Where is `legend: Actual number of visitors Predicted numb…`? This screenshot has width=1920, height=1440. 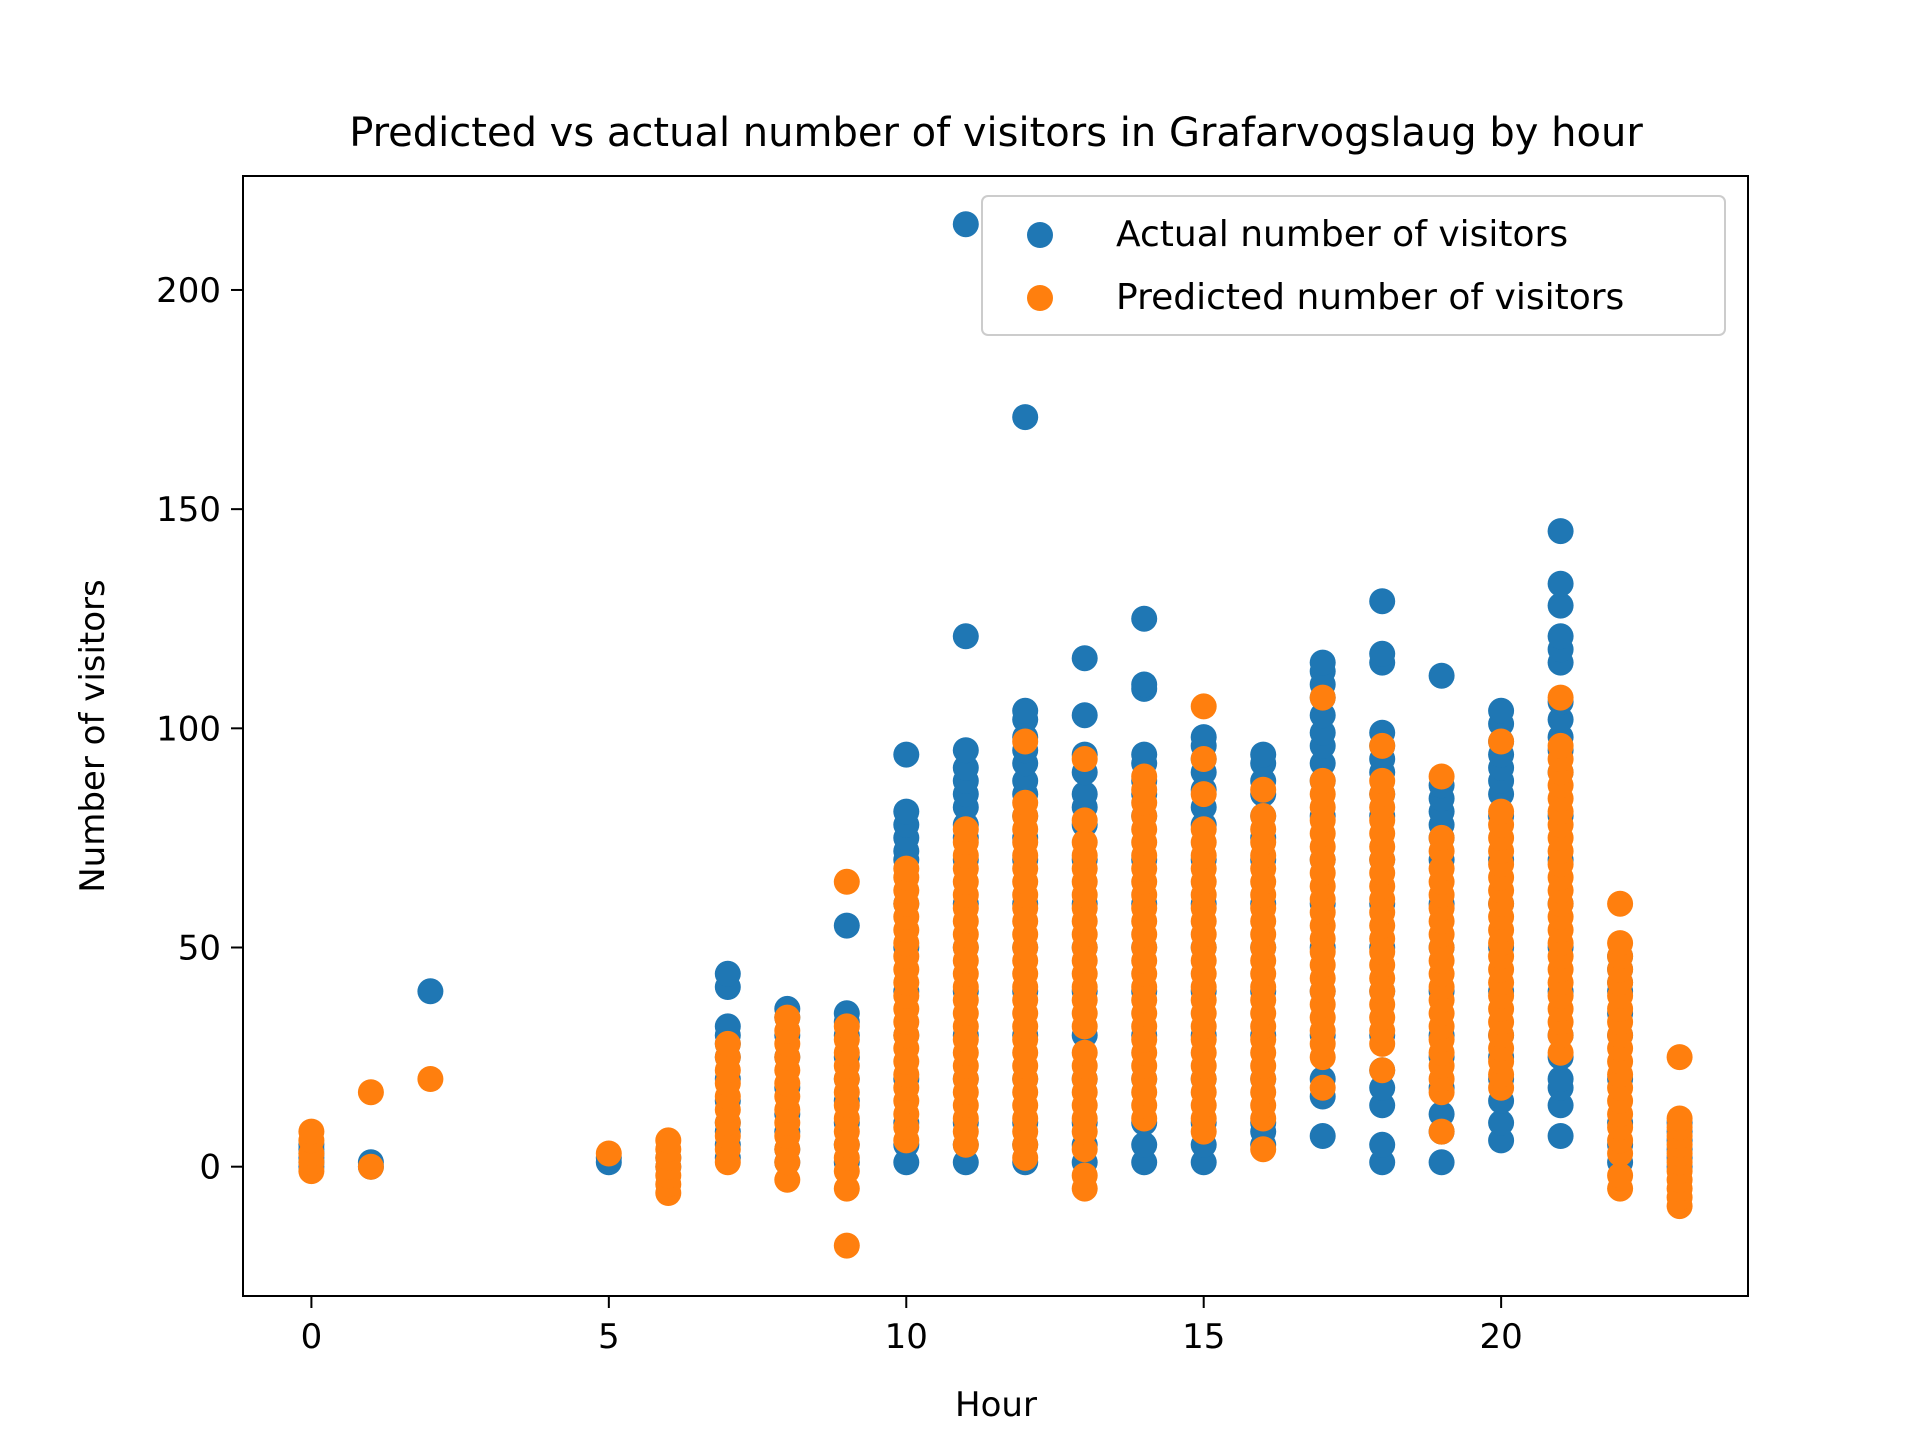 legend: Actual number of visitors Predicted numb… is located at coordinates (1353, 265).